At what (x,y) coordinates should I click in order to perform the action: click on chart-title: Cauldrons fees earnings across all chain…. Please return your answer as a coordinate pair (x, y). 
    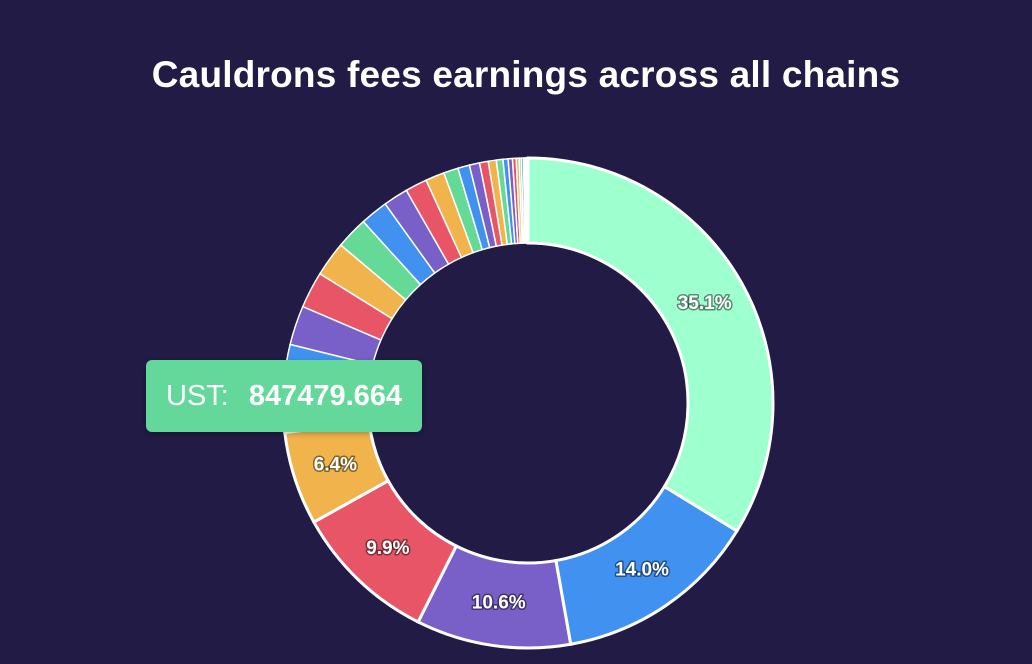
    Looking at the image, I should click on (526, 74).